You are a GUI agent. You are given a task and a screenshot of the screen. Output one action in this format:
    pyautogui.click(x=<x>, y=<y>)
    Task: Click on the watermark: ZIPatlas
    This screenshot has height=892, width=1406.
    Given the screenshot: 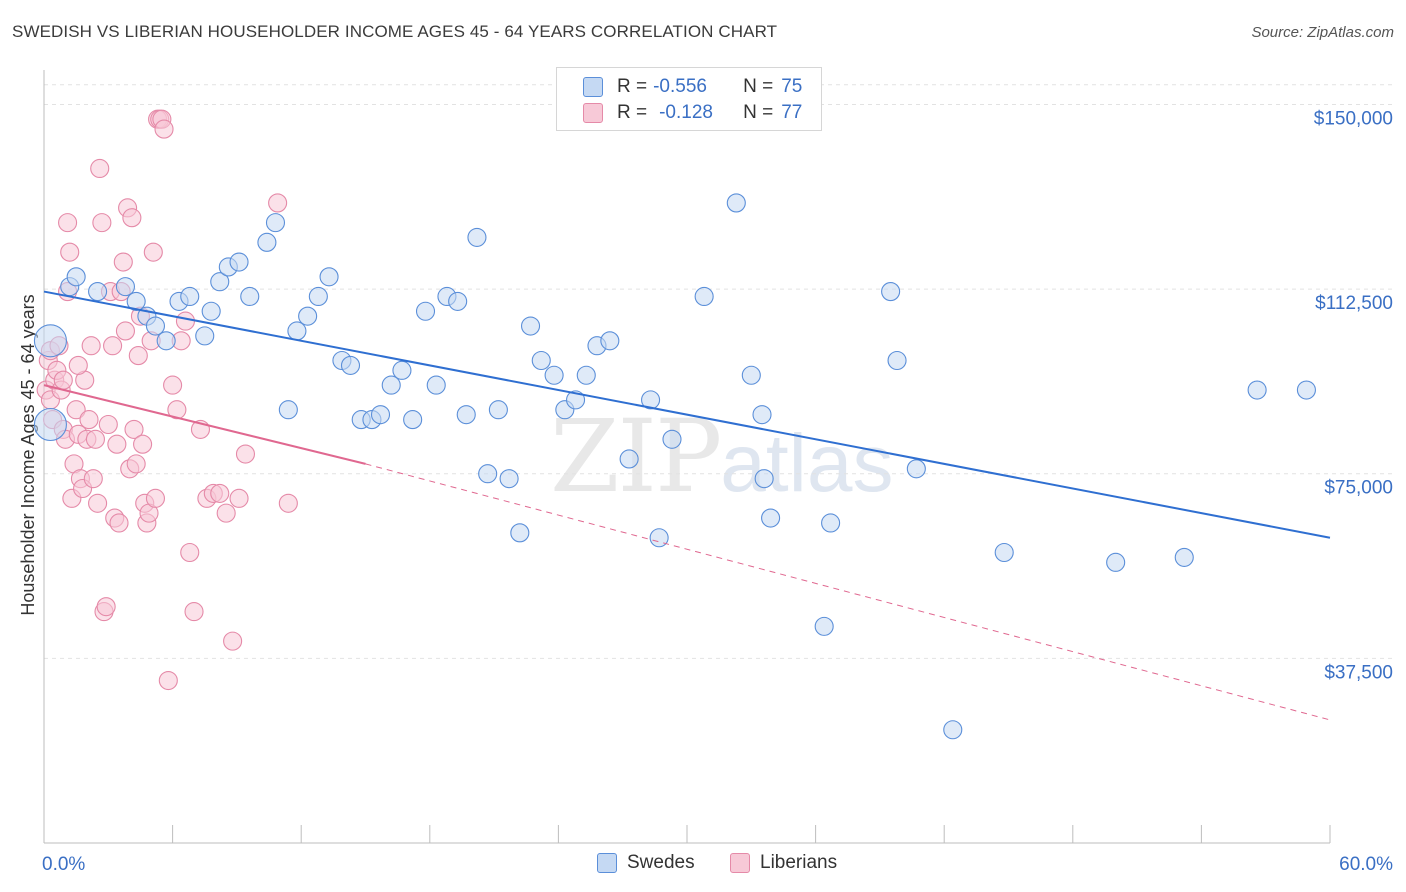 What is the action you would take?
    pyautogui.click(x=722, y=456)
    